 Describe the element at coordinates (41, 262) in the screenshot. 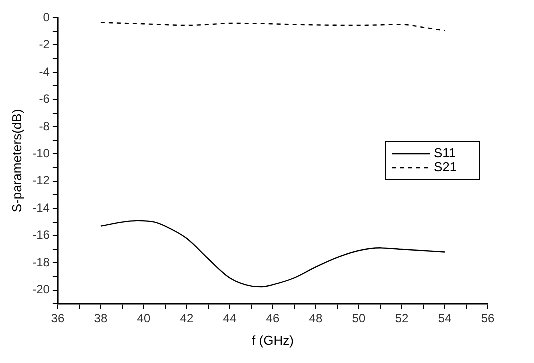

I see `y-tick-label: -18` at that location.